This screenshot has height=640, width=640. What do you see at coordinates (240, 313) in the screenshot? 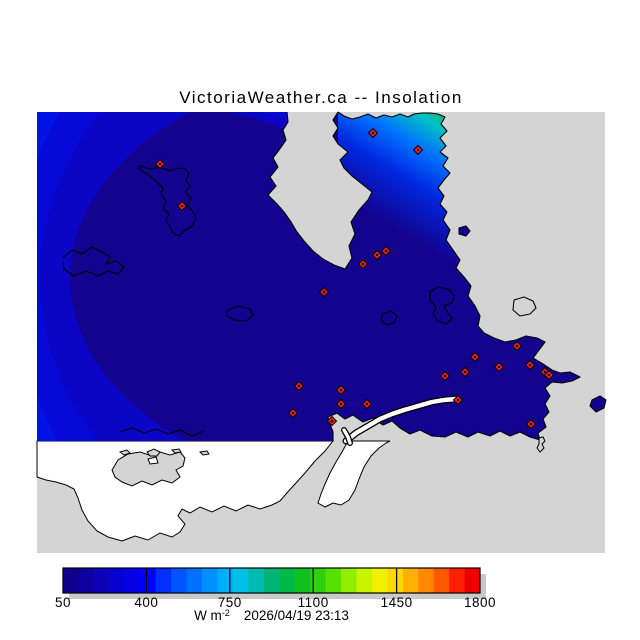
I see `small-lake` at bounding box center [240, 313].